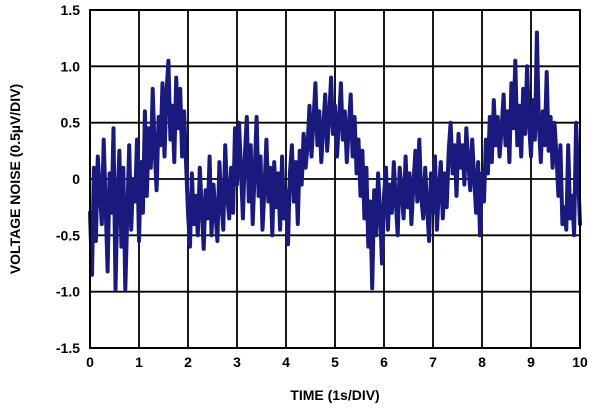 This screenshot has width=600, height=408. Describe the element at coordinates (71, 10) in the screenshot. I see `y-tick-label: 1.5` at that location.